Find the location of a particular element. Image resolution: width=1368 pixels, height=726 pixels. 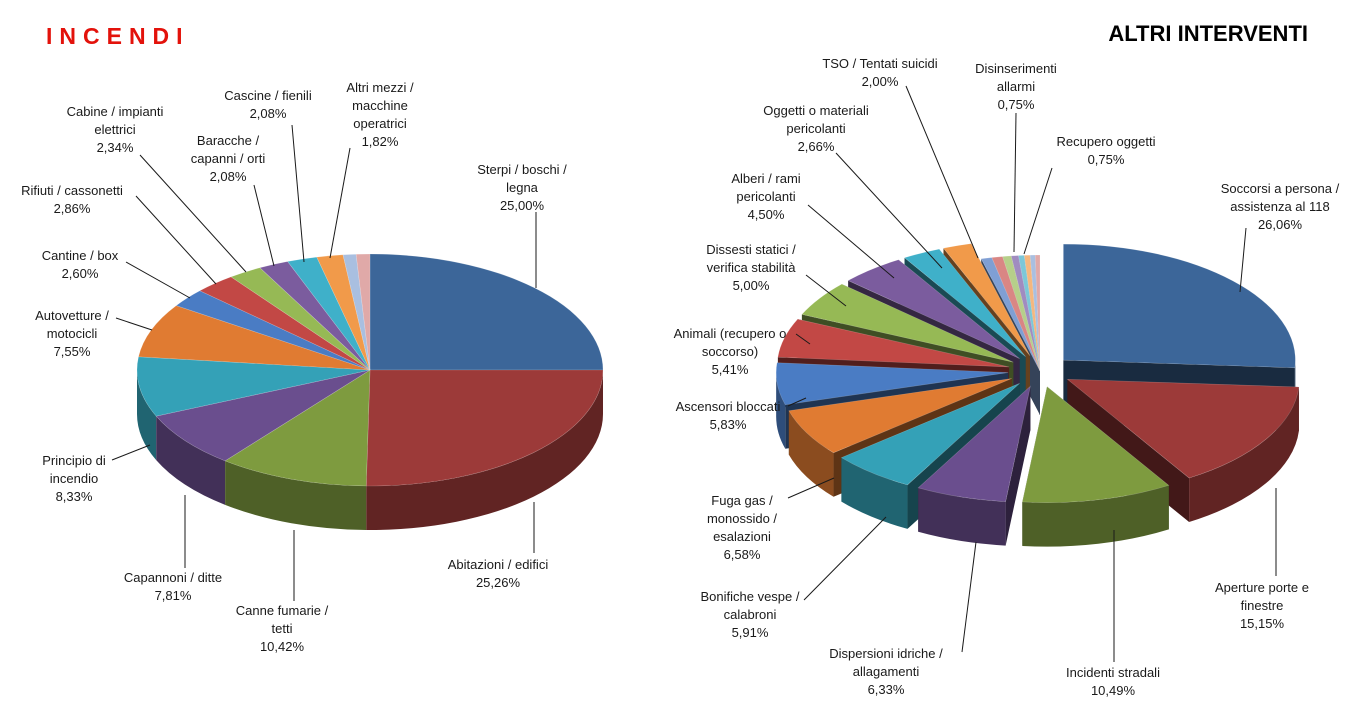

leader-line-dispersioni-idriche-allagamenti is located at coordinates (969, 597).